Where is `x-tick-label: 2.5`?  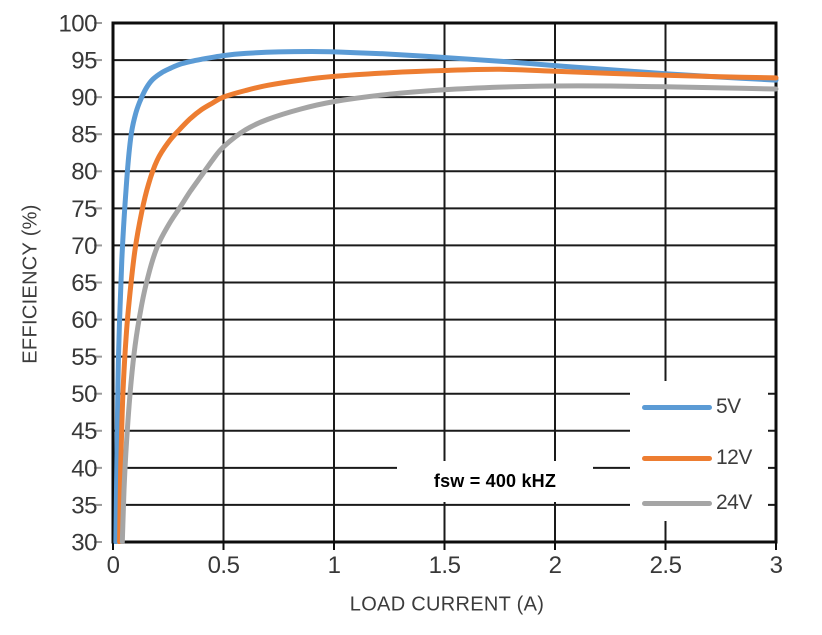 x-tick-label: 2.5 is located at coordinates (666, 565).